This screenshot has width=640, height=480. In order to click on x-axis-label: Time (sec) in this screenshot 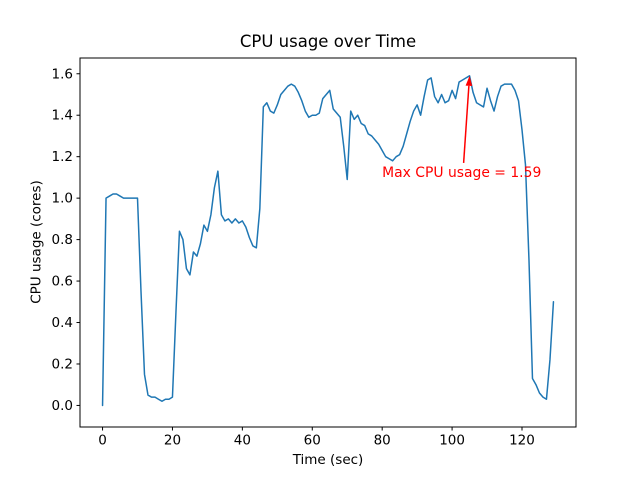, I will do `click(328, 460)`.